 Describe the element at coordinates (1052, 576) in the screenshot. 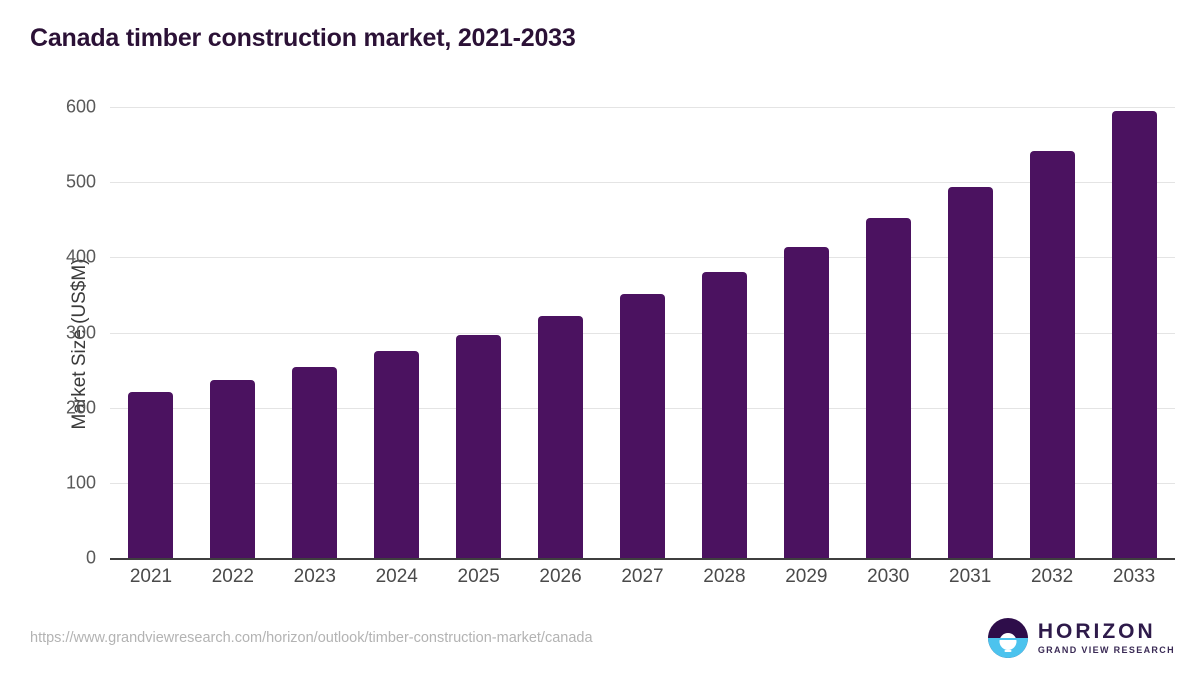

I see `x-tick-label: 2032` at that location.